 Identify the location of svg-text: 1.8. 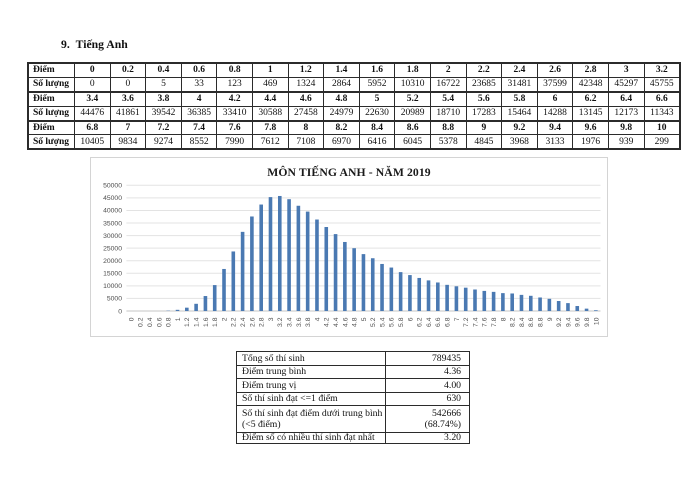
(215, 322).